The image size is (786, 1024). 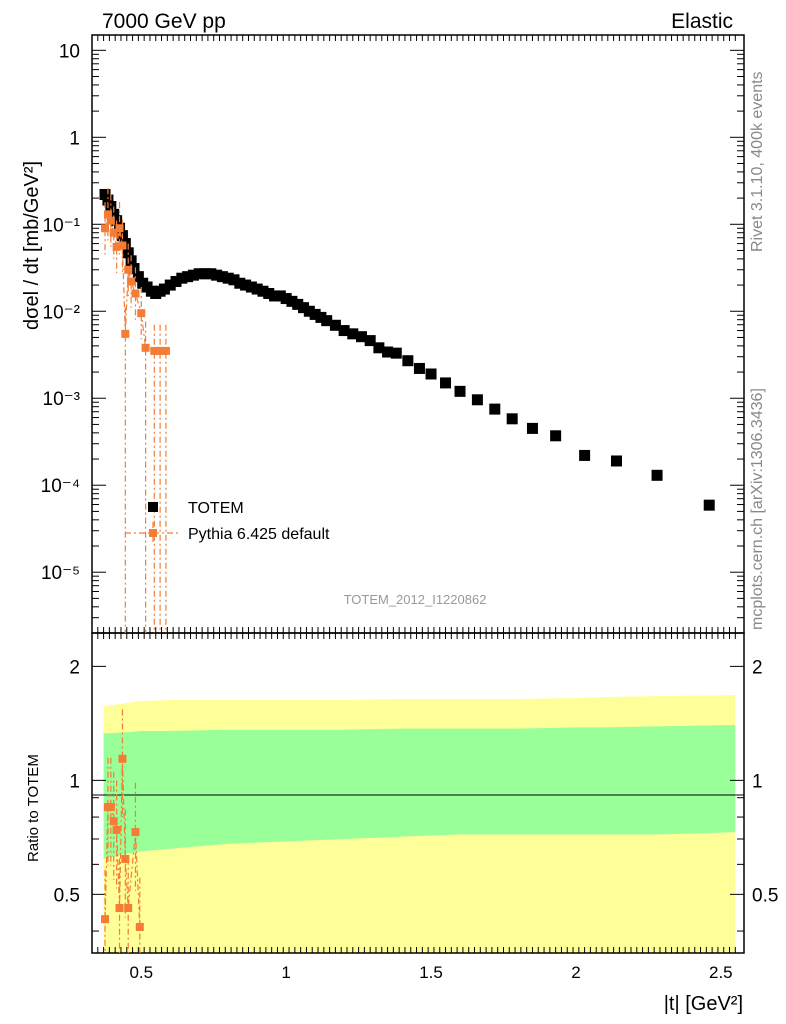 What do you see at coordinates (227, 522) in the screenshot?
I see `legend: TOTEM Pythia 6.425 default` at bounding box center [227, 522].